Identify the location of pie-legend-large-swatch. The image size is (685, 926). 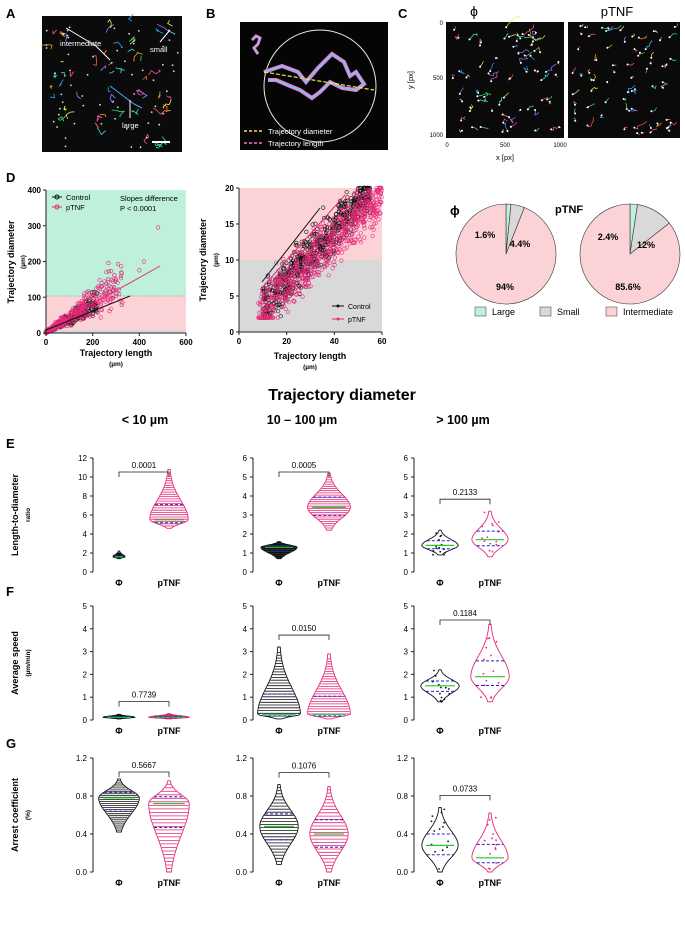
(480, 311).